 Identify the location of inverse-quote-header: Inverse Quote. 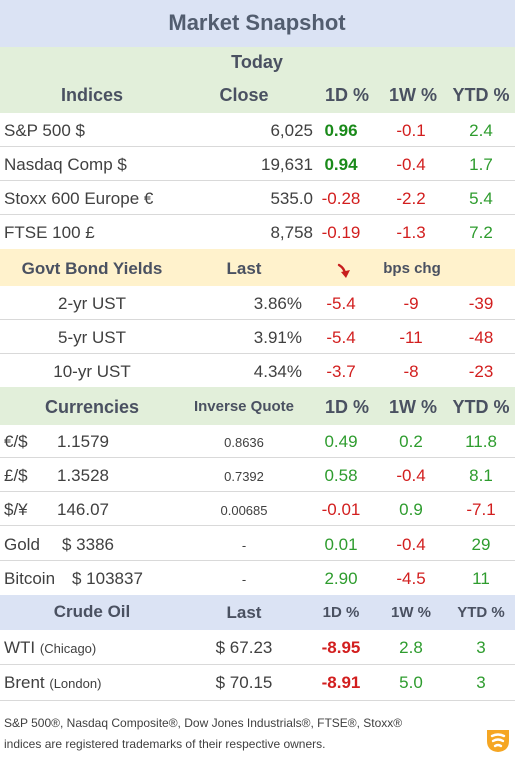
(244, 406).